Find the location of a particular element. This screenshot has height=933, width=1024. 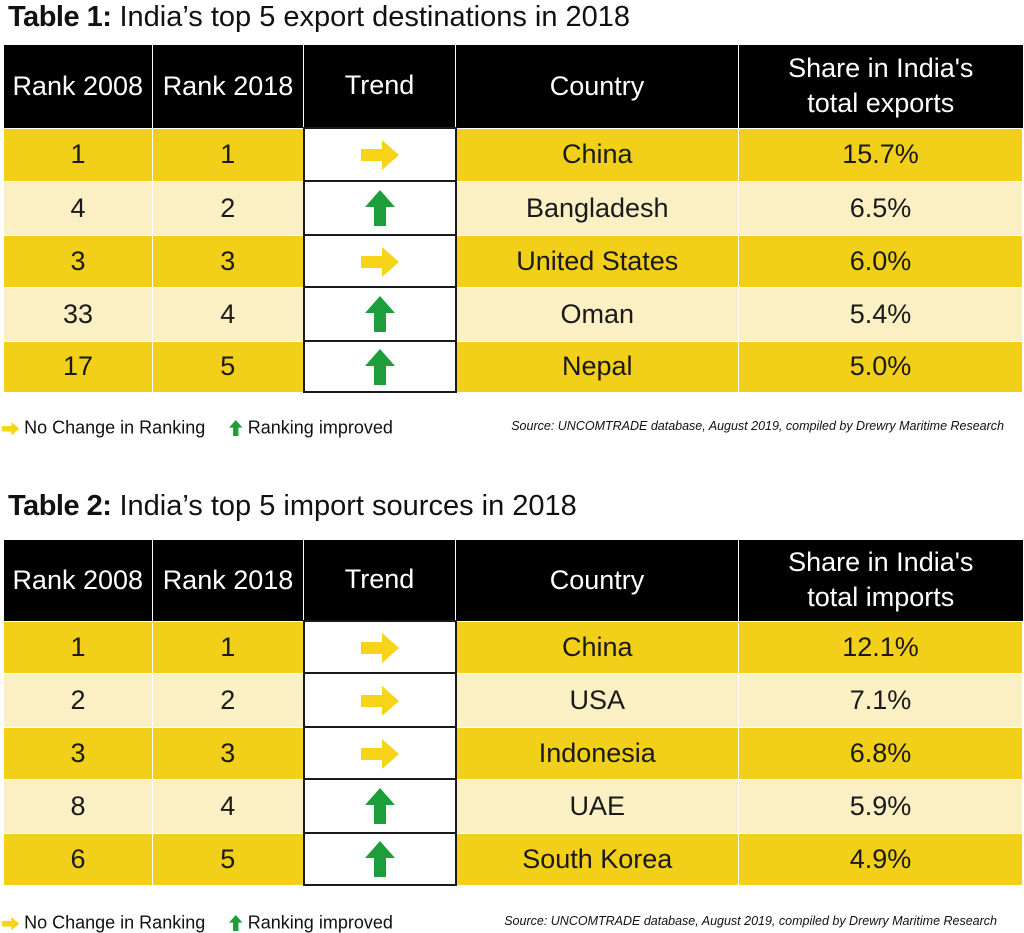

table-row: 4 2 Bangladesh 6.5% is located at coordinates (513, 208).